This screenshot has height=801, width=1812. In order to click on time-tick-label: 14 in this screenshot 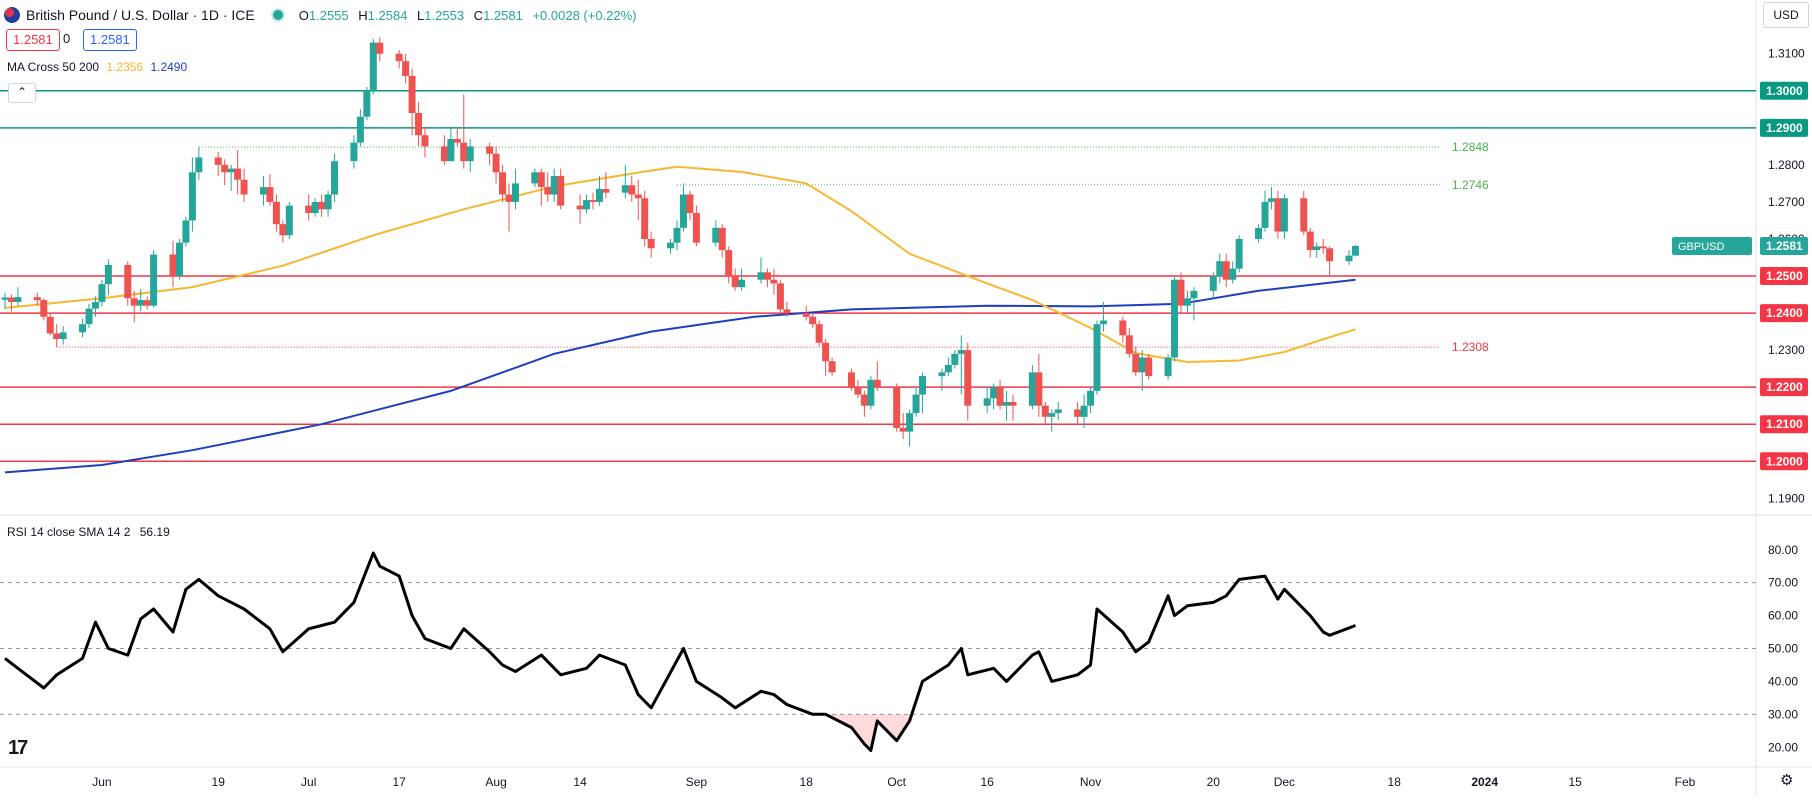, I will do `click(580, 782)`.